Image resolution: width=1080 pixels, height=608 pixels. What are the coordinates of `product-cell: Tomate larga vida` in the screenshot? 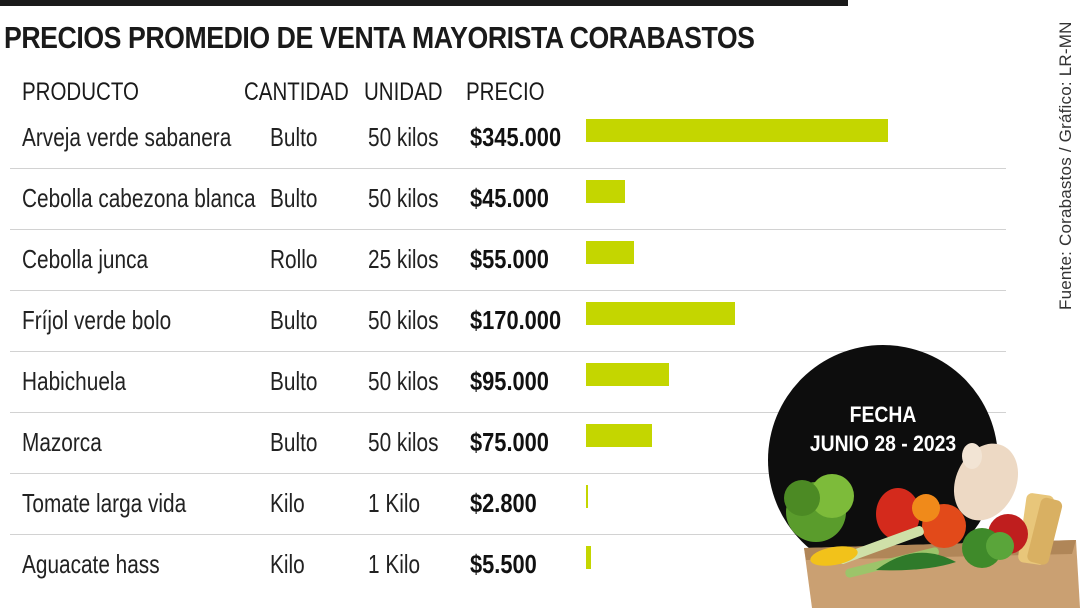 It's located at (104, 503).